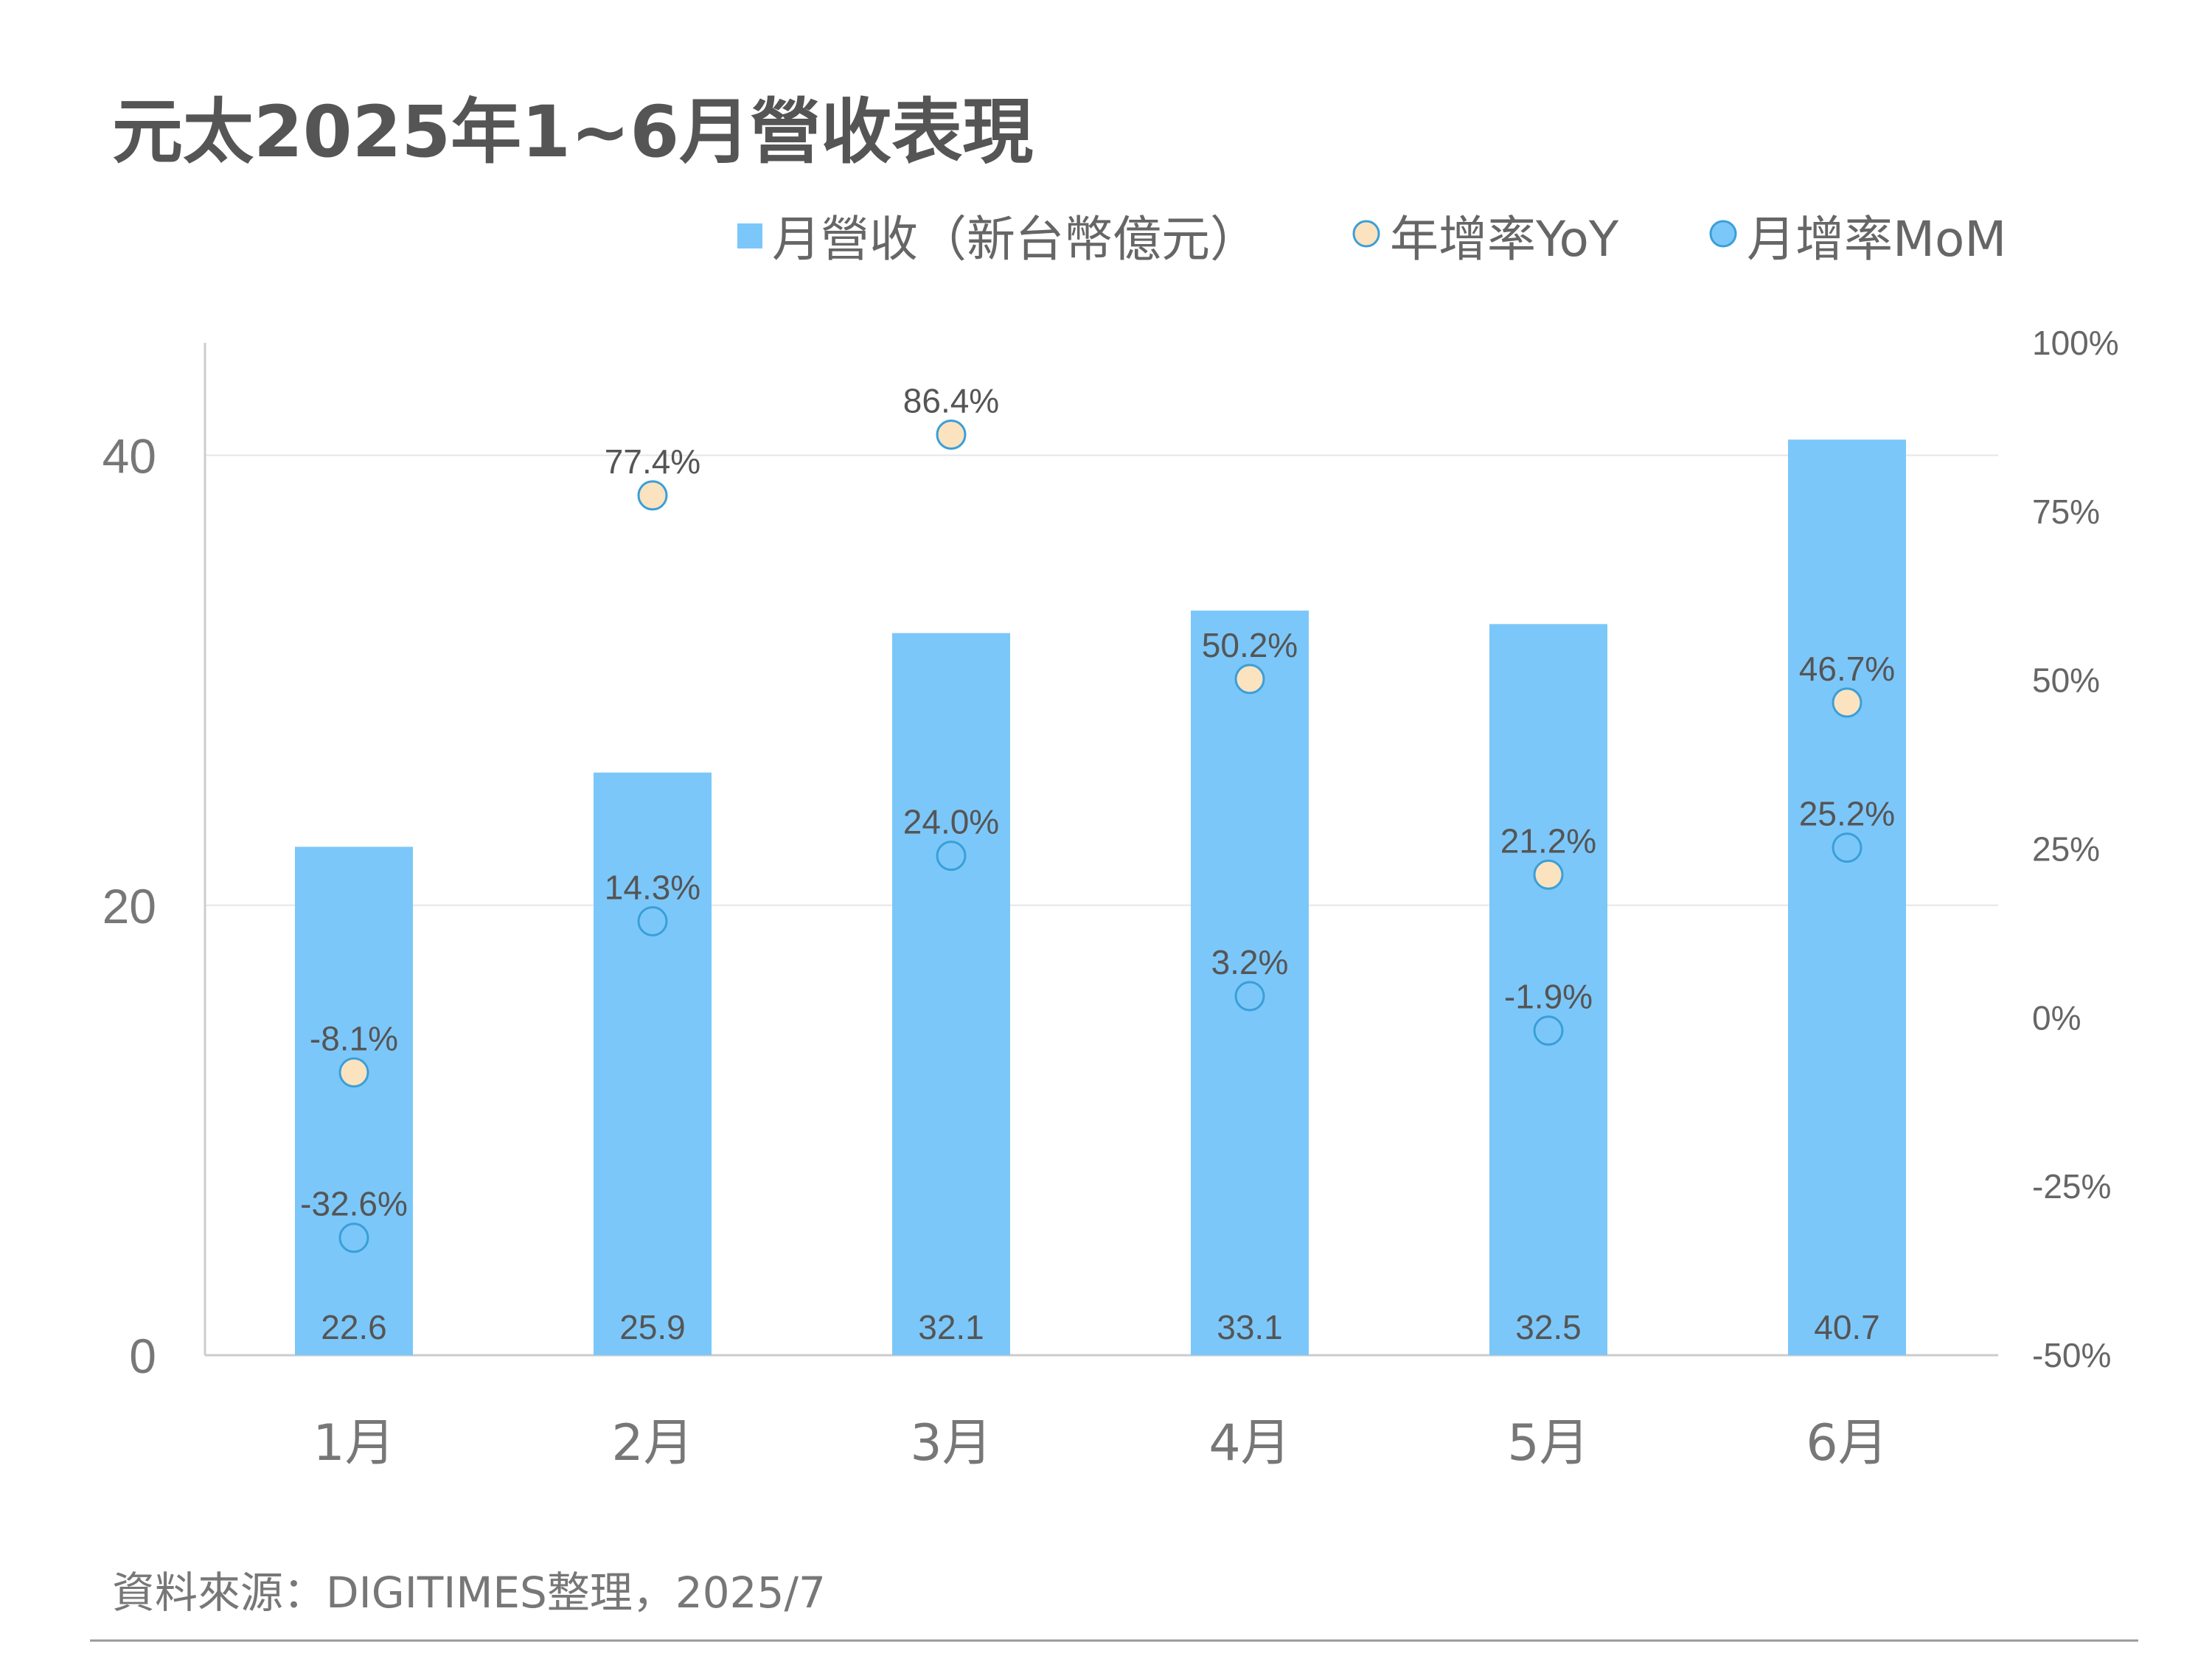  Describe the element at coordinates (1249, 1443) in the screenshot. I see `x-tick-label: 4月` at that location.